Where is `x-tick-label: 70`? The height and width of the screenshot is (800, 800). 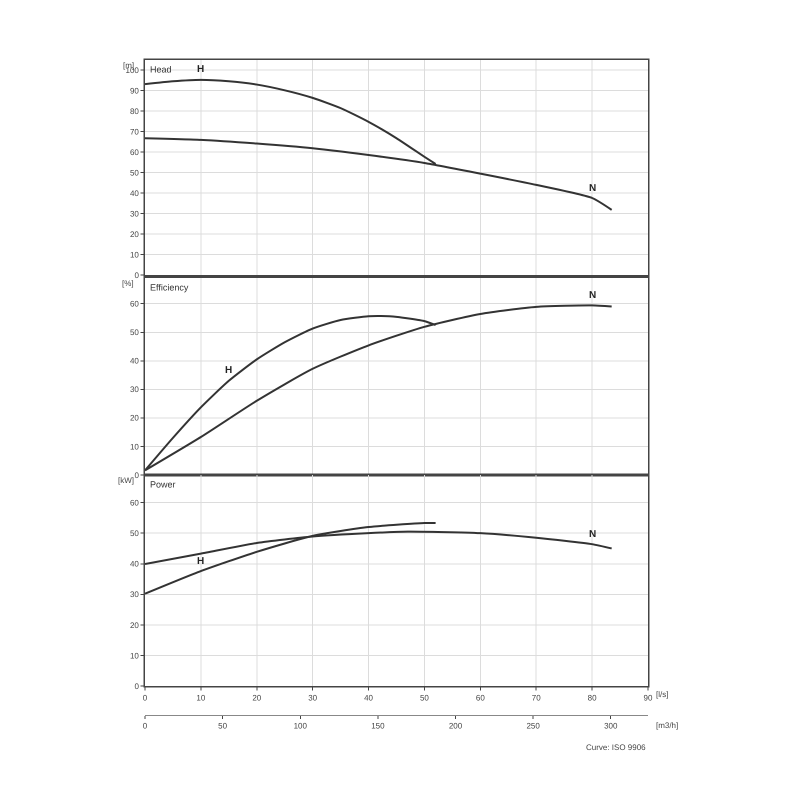
x-tick-label: 70 is located at coordinates (537, 697).